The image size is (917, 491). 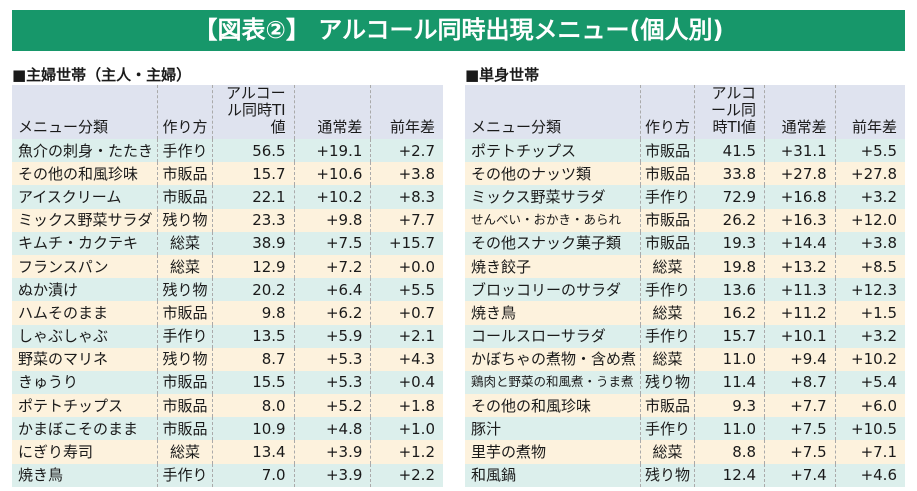 I want to click on table-row: かぼちゃの煮物・含め煮 総菜 11.0 +9.4 +10.2, so click(x=685, y=359).